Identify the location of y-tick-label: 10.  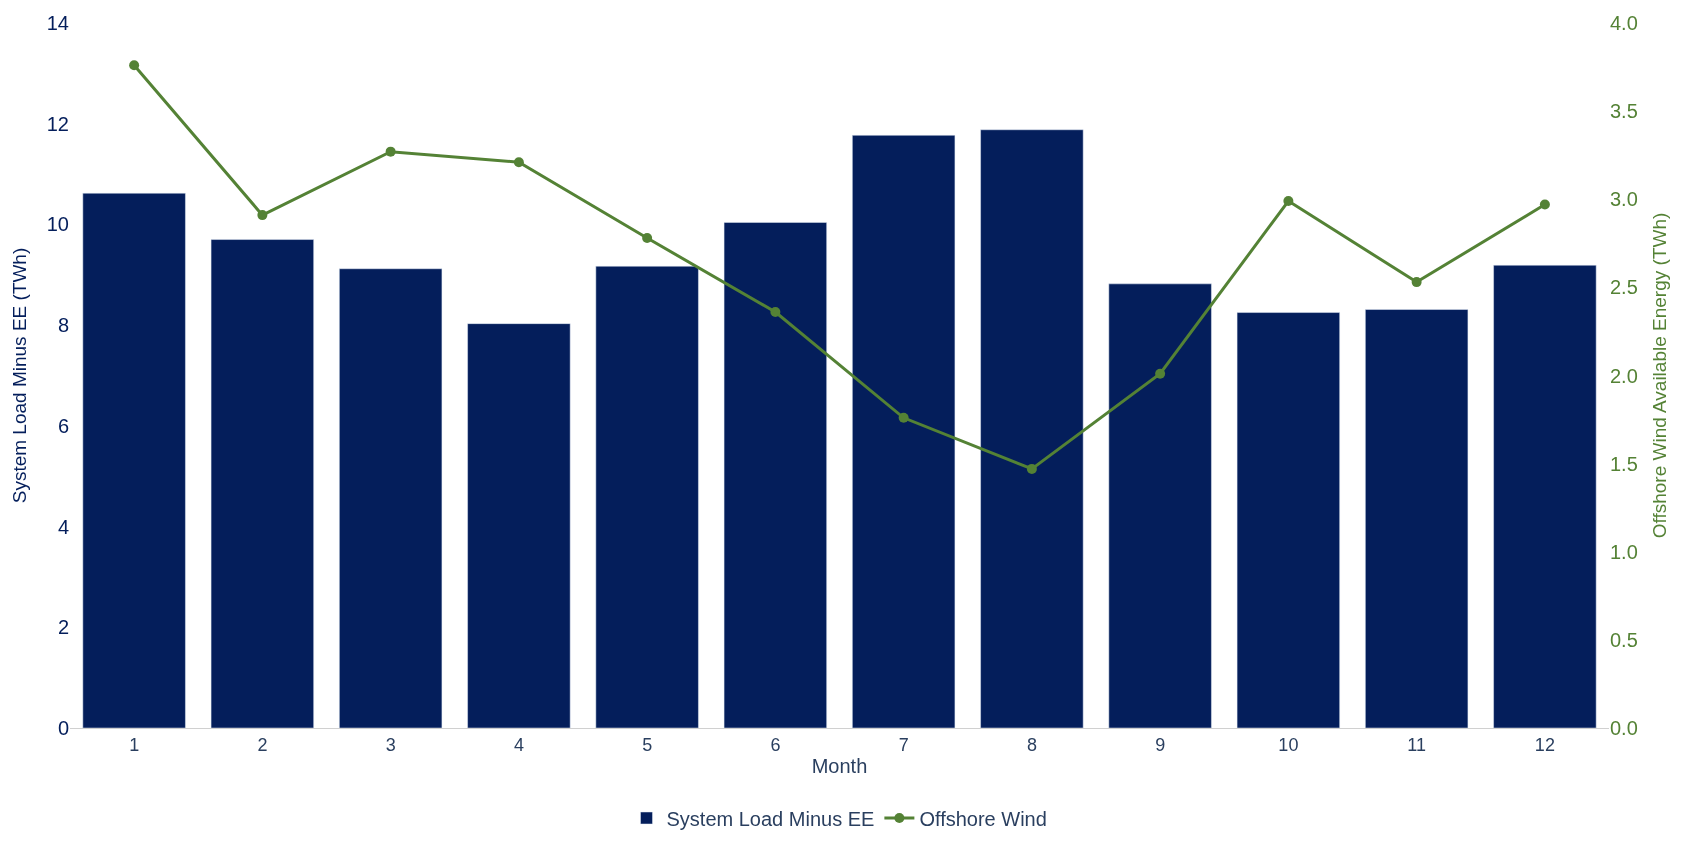
(57, 224).